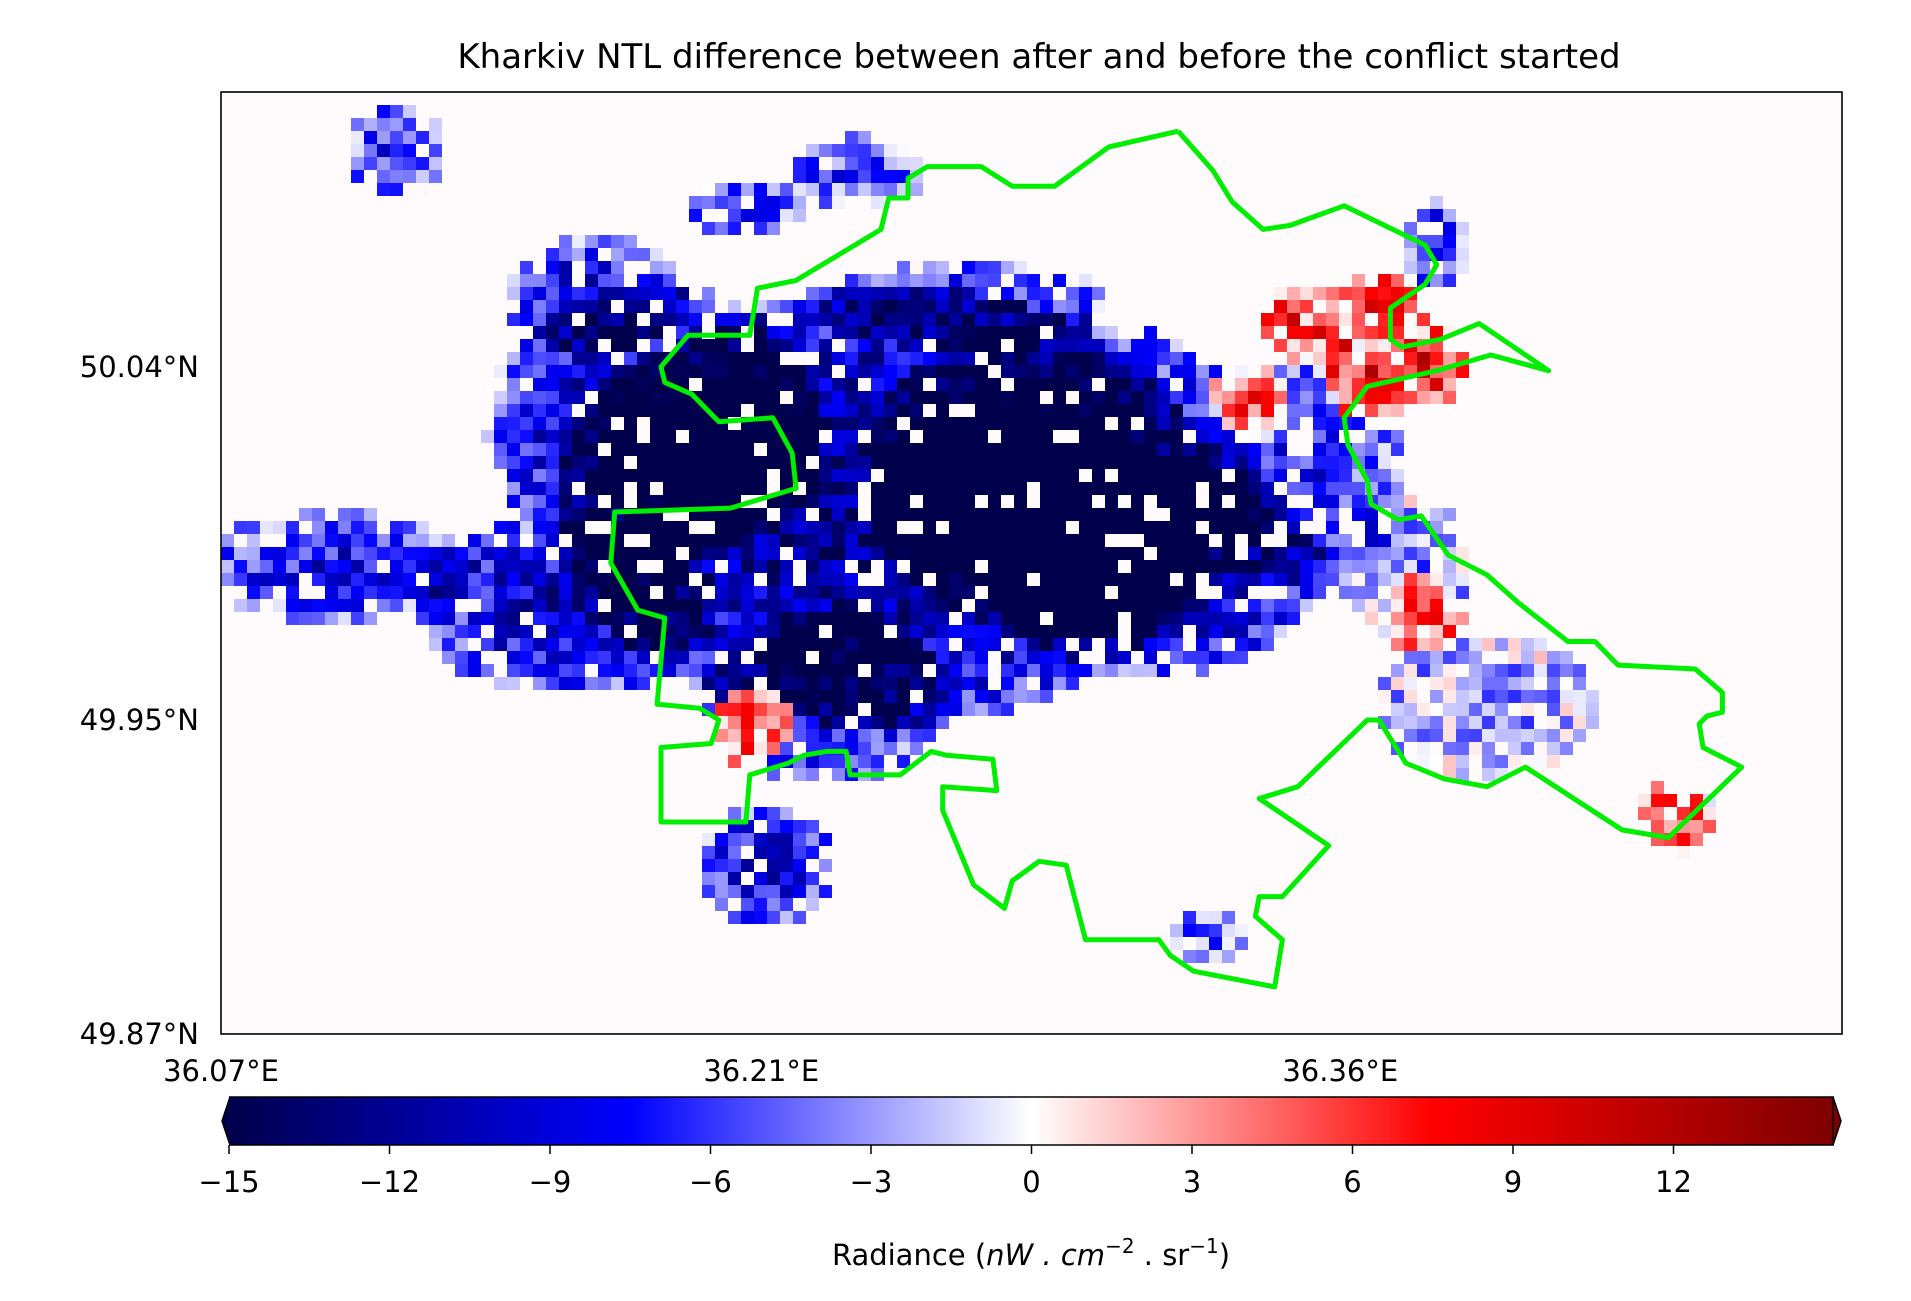 Image resolution: width=1911 pixels, height=1301 pixels. What do you see at coordinates (1192, 1182) in the screenshot?
I see `colorbar-tick-label: 3` at bounding box center [1192, 1182].